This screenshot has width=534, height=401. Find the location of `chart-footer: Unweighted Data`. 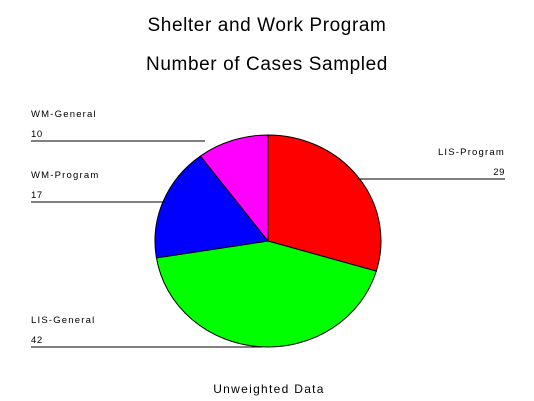

chart-footer: Unweighted Data is located at coordinates (269, 389).